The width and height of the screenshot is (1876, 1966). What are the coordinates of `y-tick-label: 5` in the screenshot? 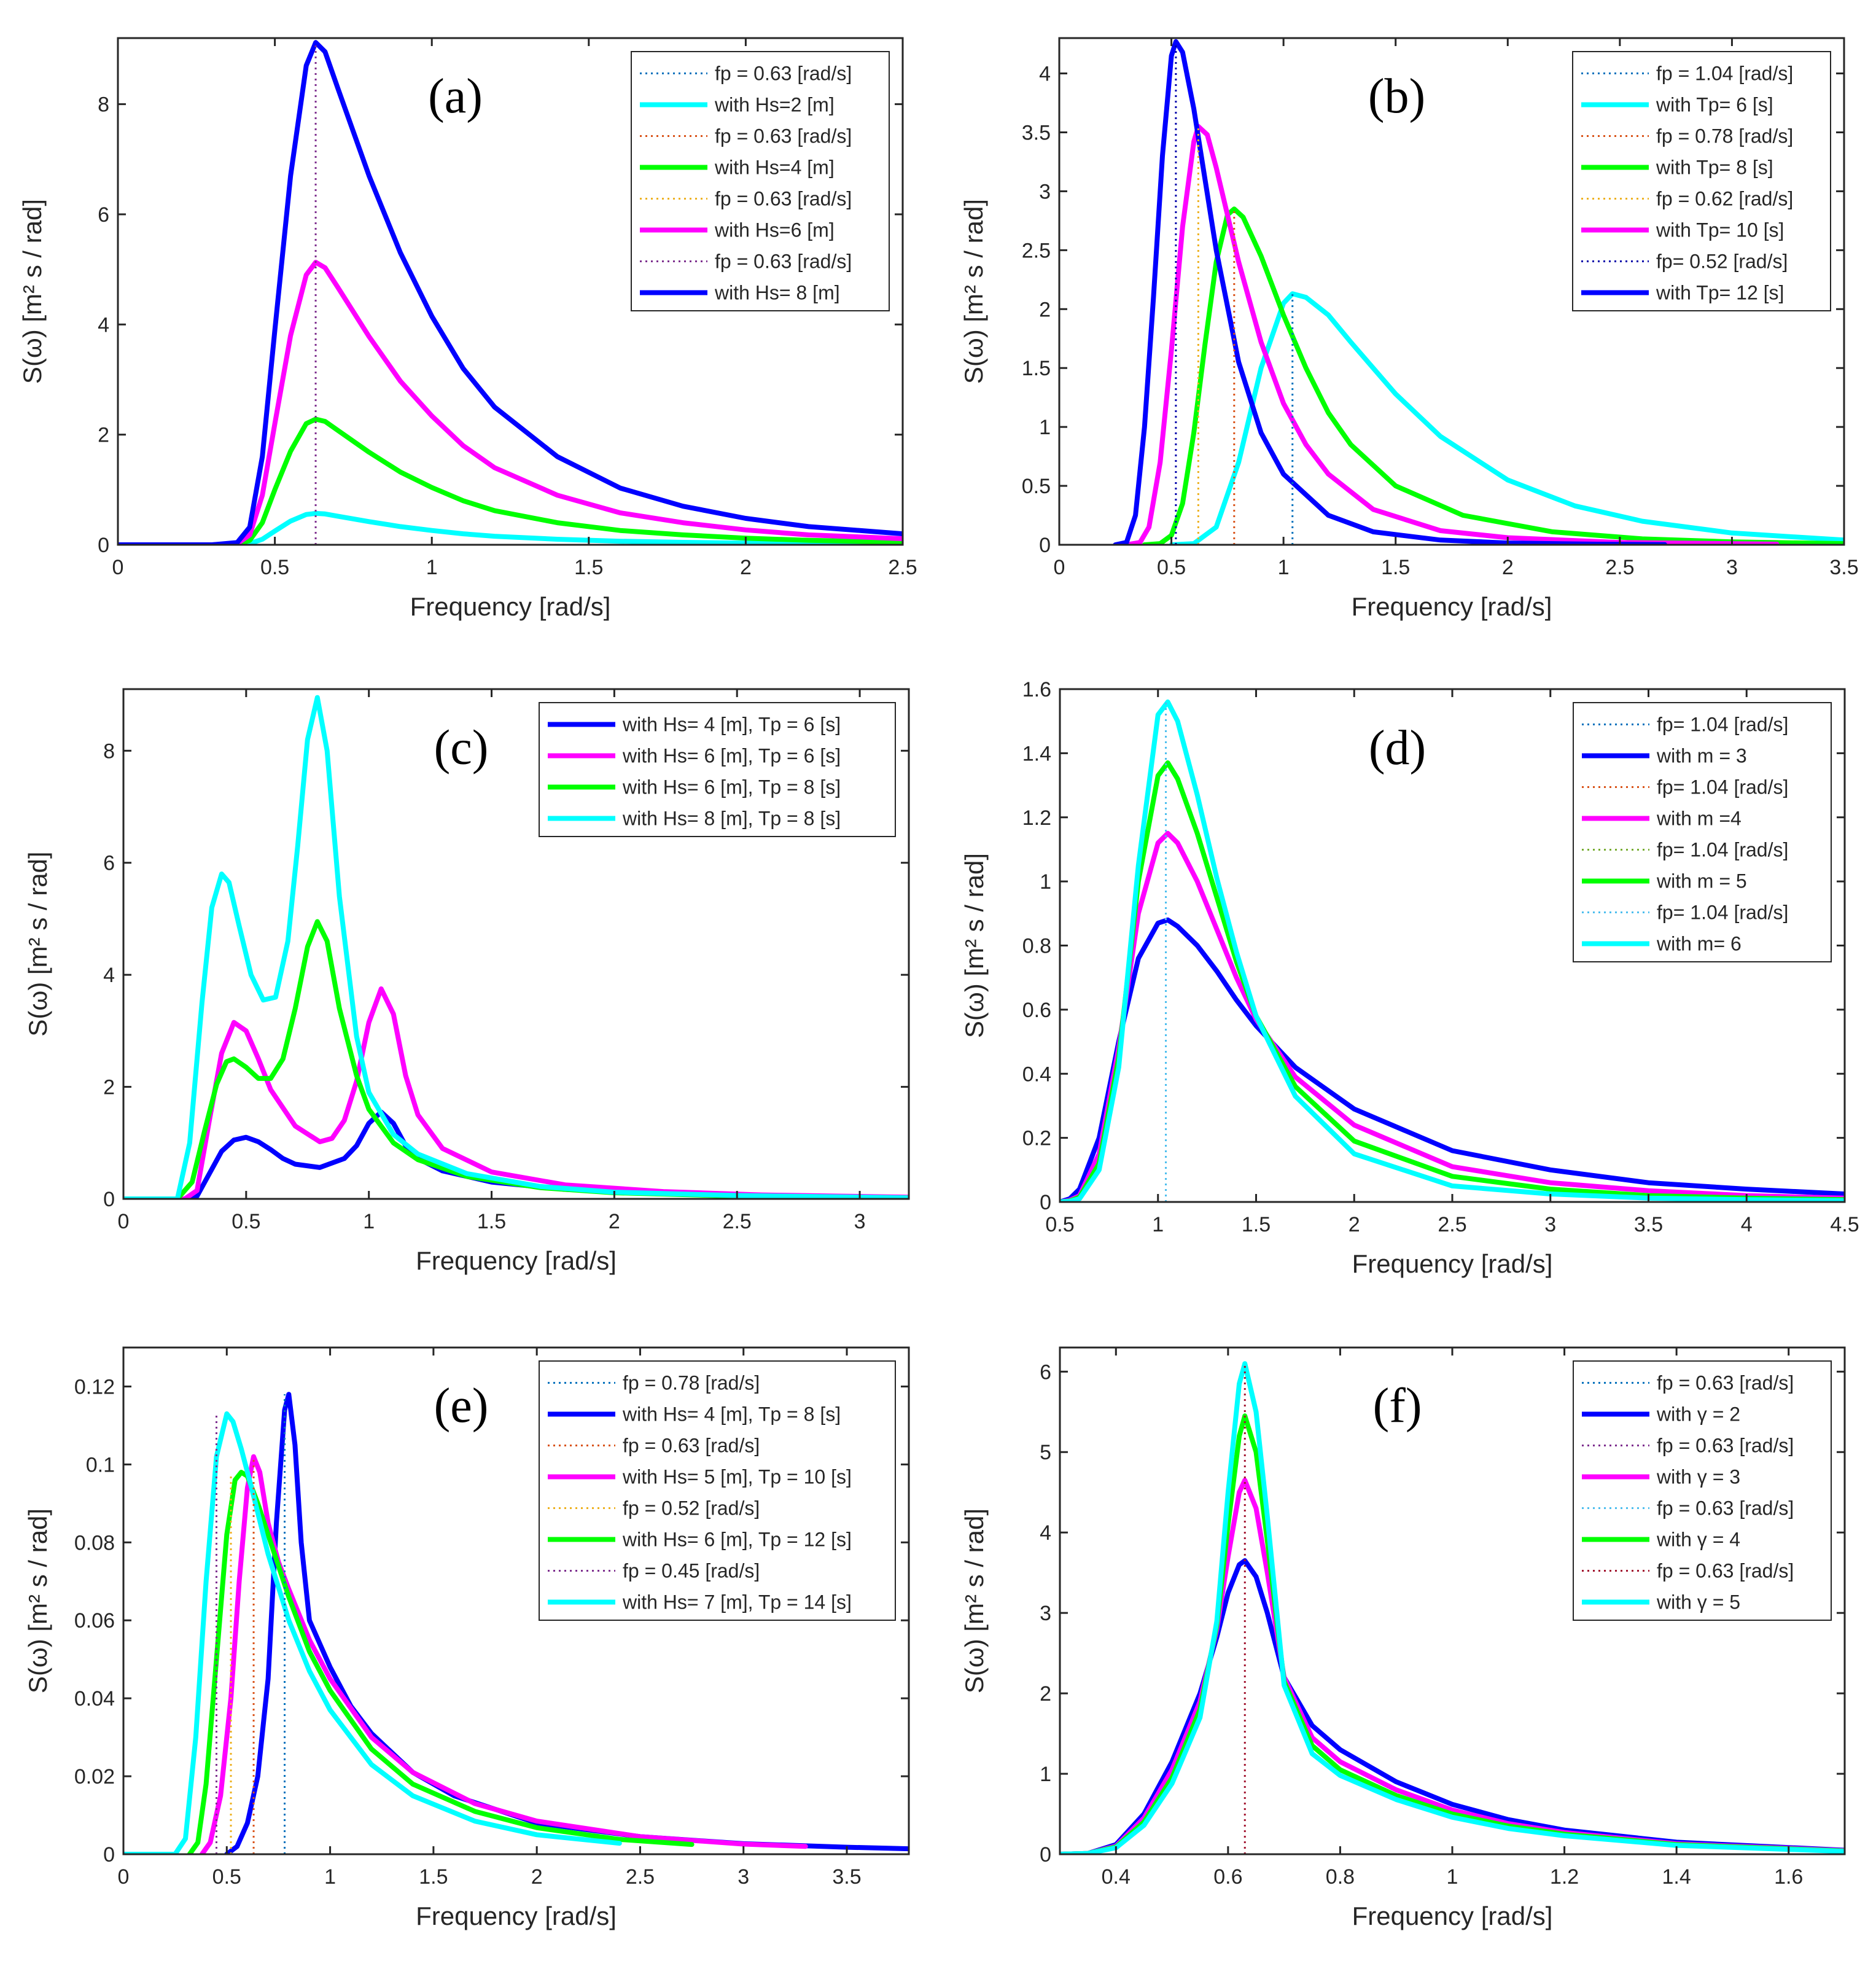 It's located at (1045, 1453).